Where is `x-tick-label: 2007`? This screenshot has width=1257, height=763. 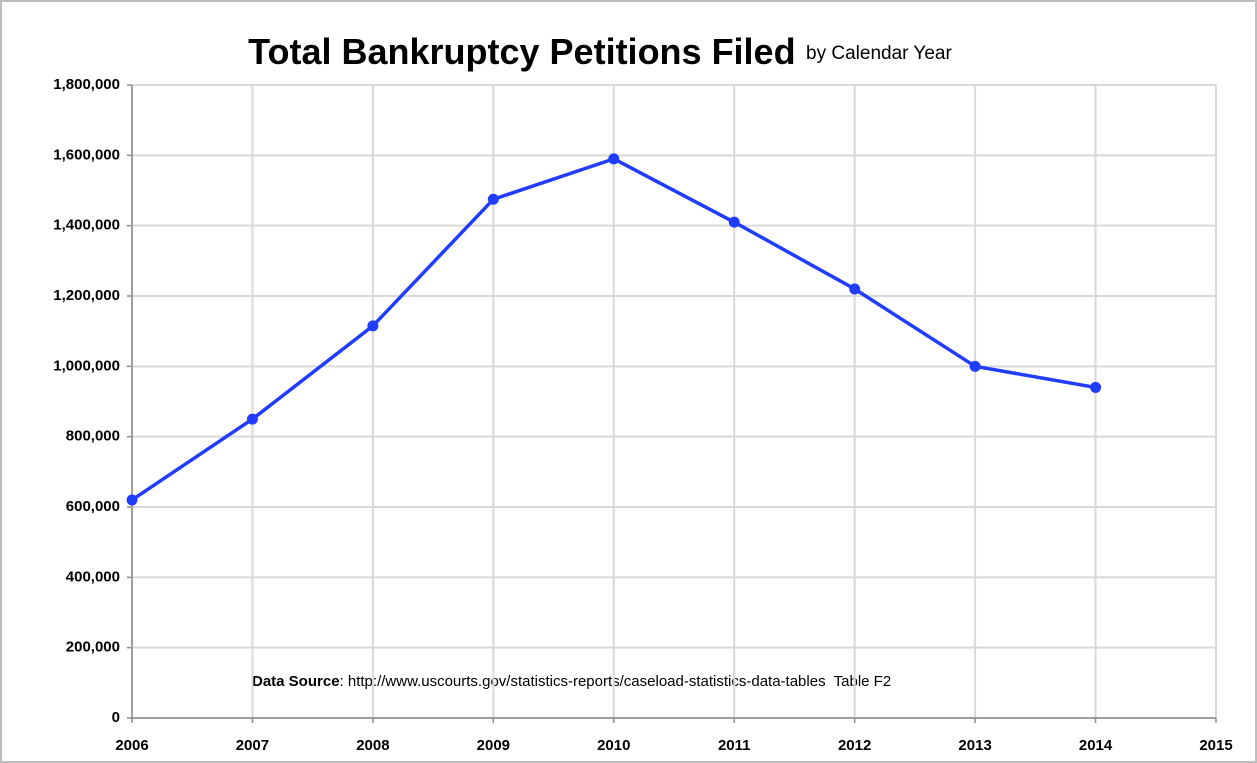
x-tick-label: 2007 is located at coordinates (252, 745).